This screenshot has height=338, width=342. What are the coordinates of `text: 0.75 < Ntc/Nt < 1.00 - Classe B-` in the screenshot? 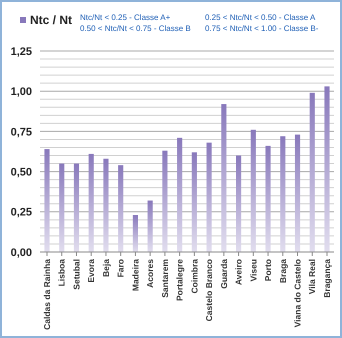 It's located at (262, 28).